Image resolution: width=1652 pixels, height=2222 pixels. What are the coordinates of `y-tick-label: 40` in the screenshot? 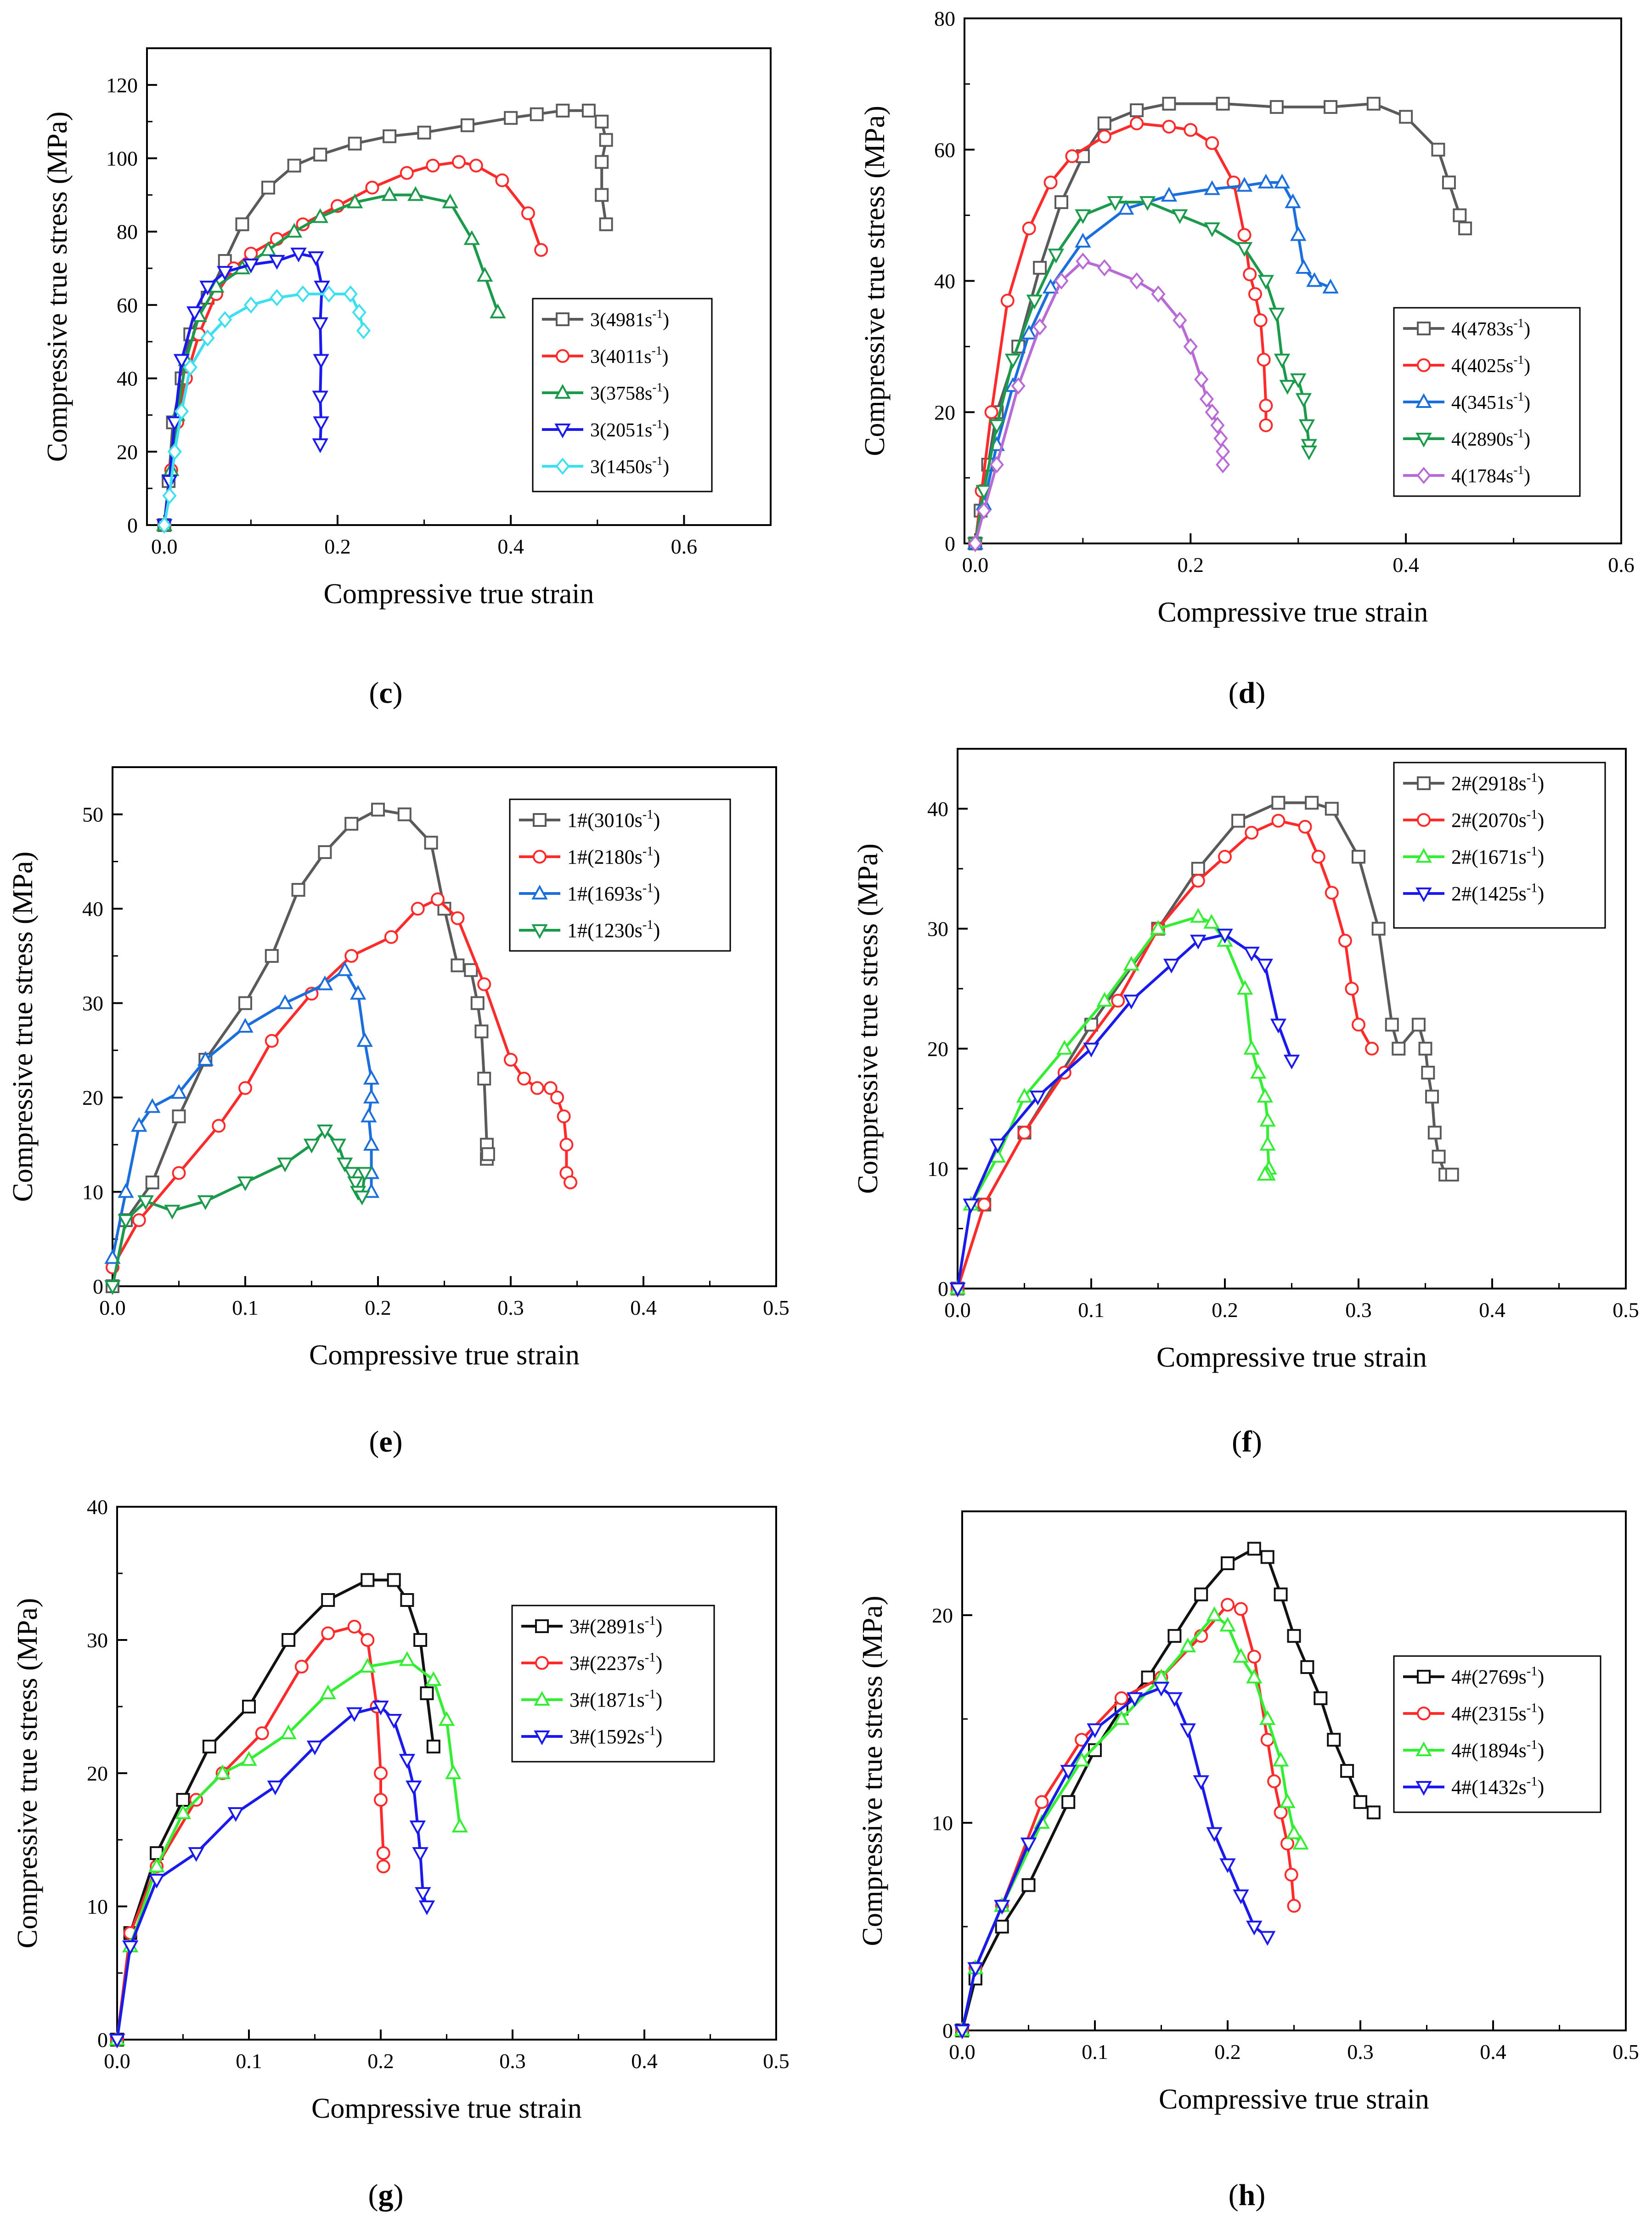 It's located at (127, 378).